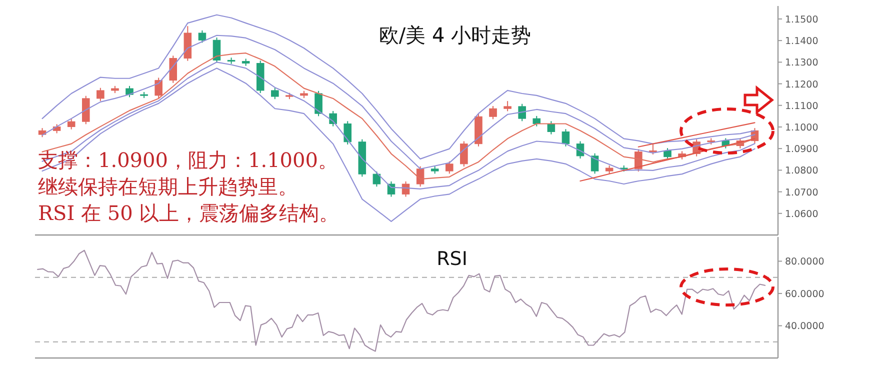 The height and width of the screenshot is (377, 871). Describe the element at coordinates (189, 213) in the screenshot. I see `annotation: RSI 在 50 以上，震荡偏多结构。` at that location.